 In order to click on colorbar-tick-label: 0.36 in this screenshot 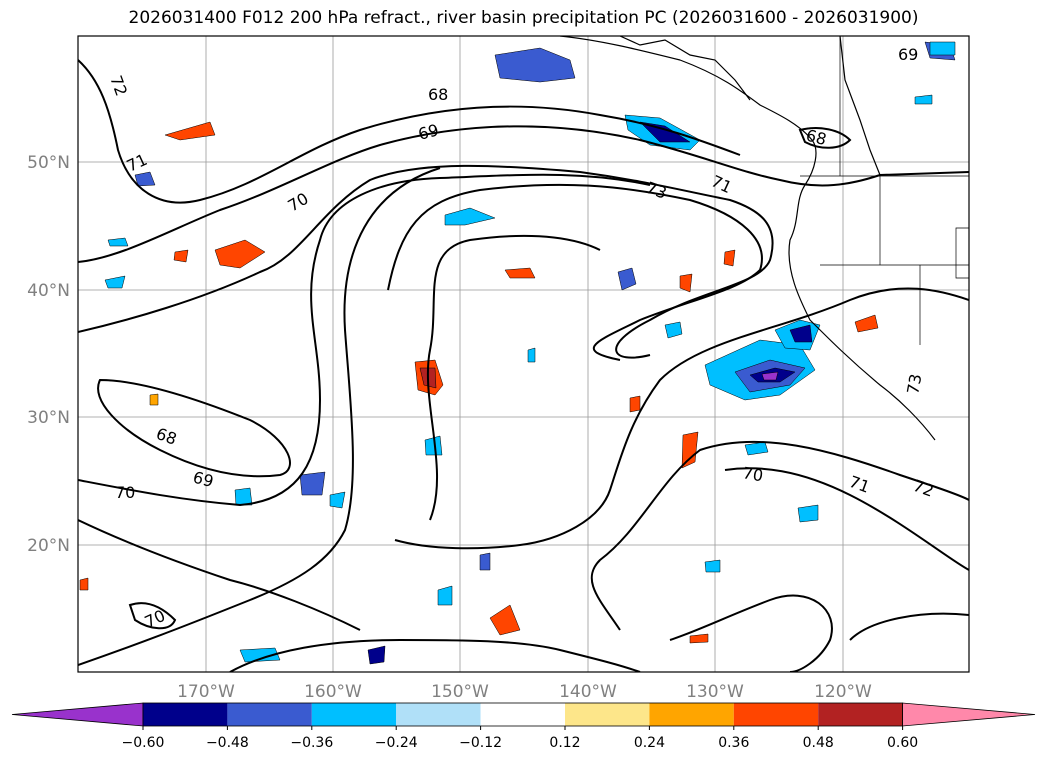, I will do `click(733, 743)`.